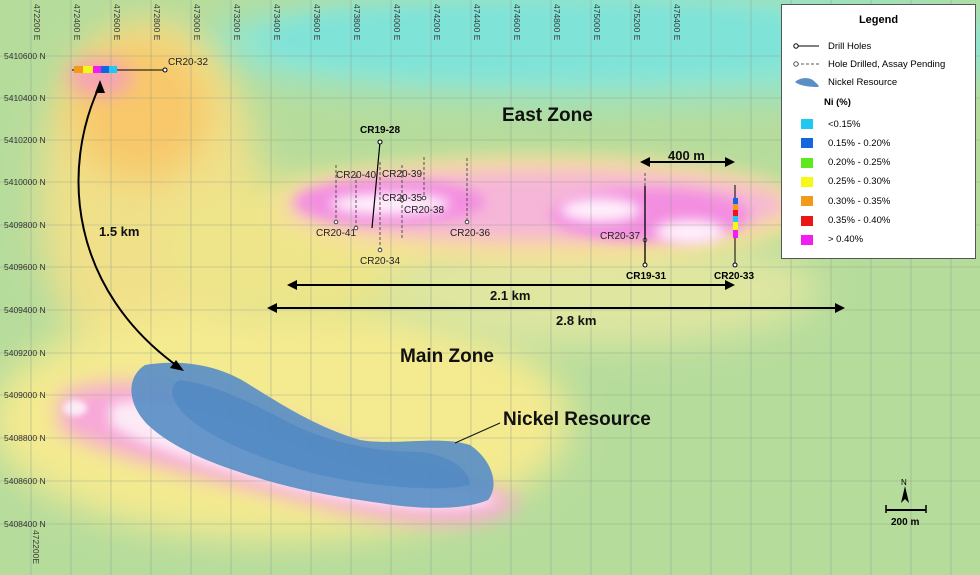 The height and width of the screenshot is (575, 980). I want to click on northing-label: 5410000 N, so click(25, 182).